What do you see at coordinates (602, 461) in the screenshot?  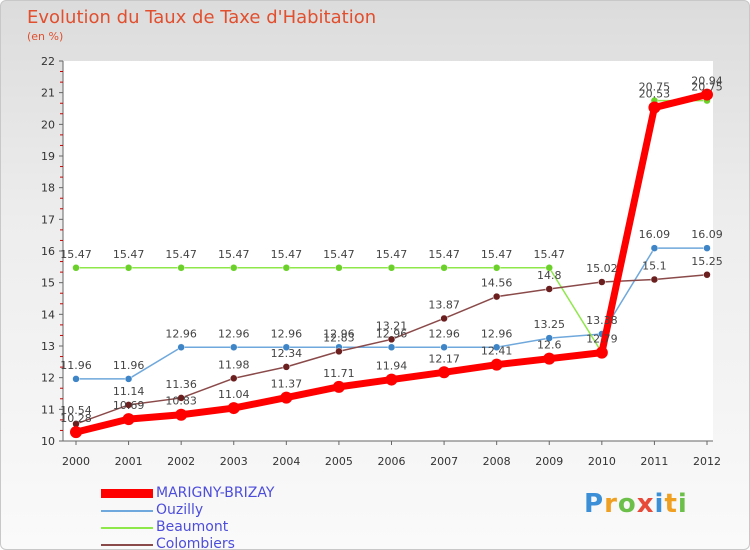 I see `x-tick-label: 2010` at bounding box center [602, 461].